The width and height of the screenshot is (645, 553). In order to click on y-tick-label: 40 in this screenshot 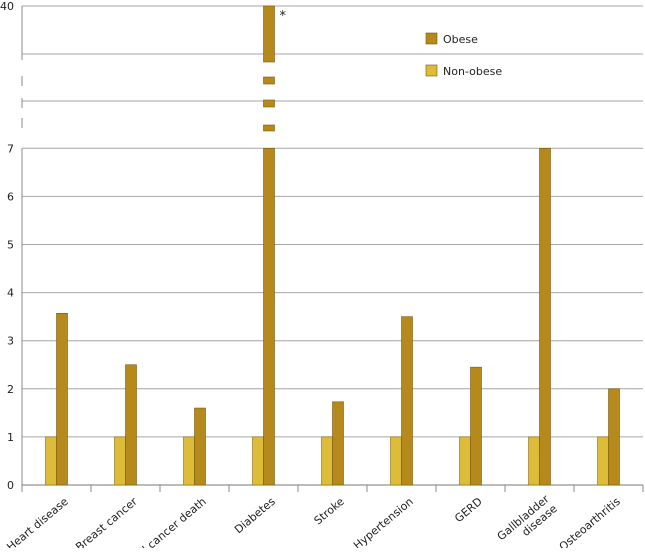, I will do `click(7, 6)`.